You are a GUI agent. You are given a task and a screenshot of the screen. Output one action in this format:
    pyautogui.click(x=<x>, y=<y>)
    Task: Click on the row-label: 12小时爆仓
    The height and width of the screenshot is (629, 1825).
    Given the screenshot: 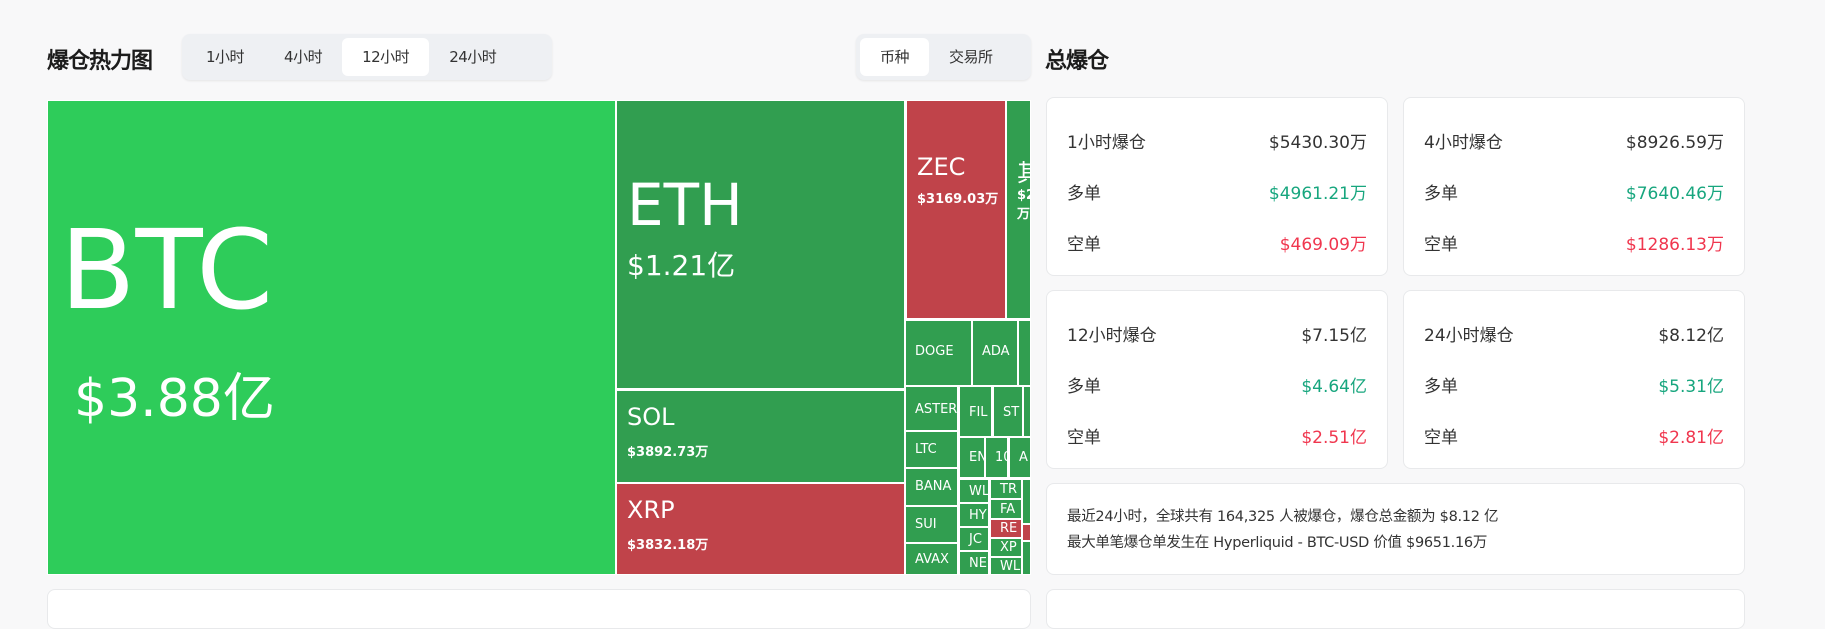 What is the action you would take?
    pyautogui.click(x=1112, y=336)
    